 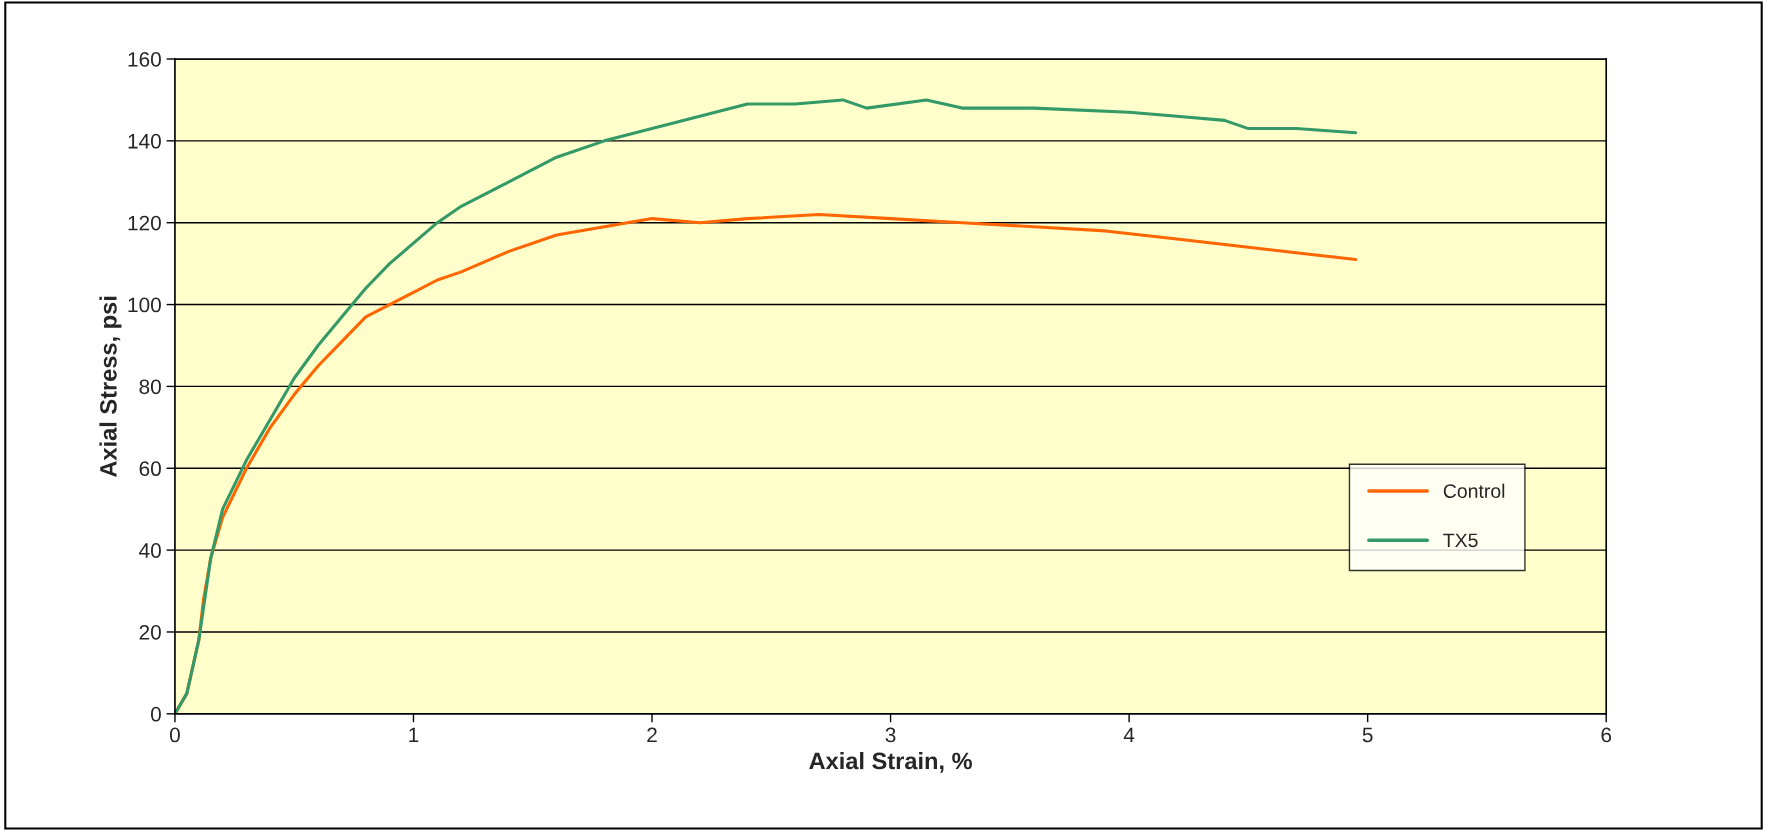 What do you see at coordinates (150, 550) in the screenshot?
I see `y-tick-label: 40` at bounding box center [150, 550].